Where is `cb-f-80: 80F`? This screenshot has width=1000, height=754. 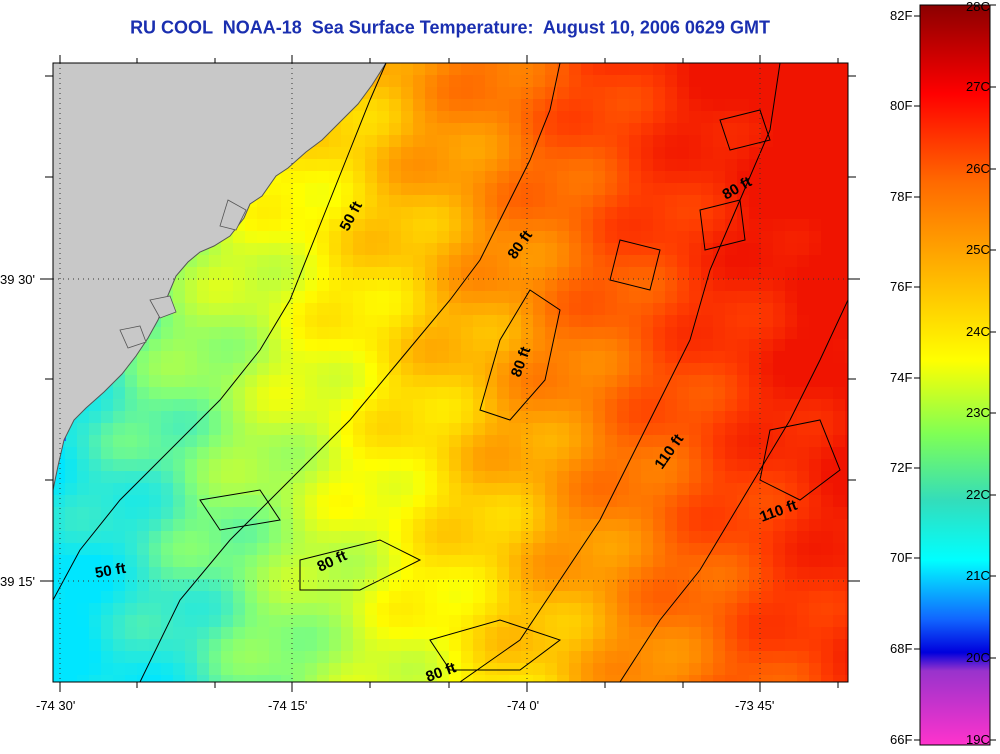 cb-f-80: 80F is located at coordinates (901, 105).